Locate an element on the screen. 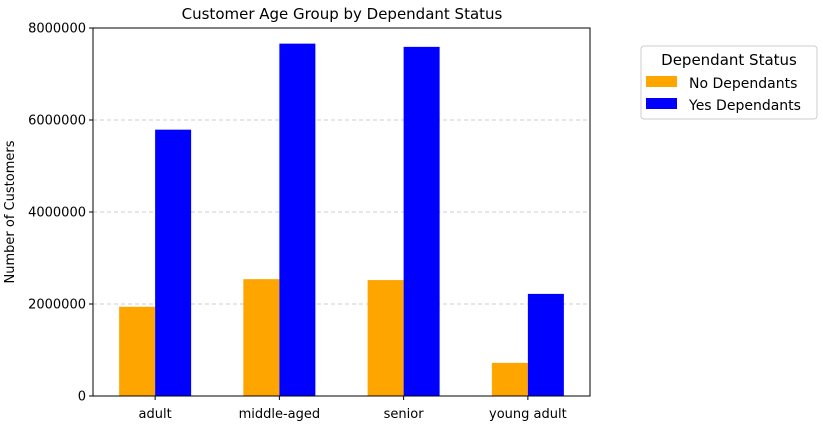 Image resolution: width=823 pixels, height=425 pixels. bar-no-dependants-young-adult is located at coordinates (509, 379).